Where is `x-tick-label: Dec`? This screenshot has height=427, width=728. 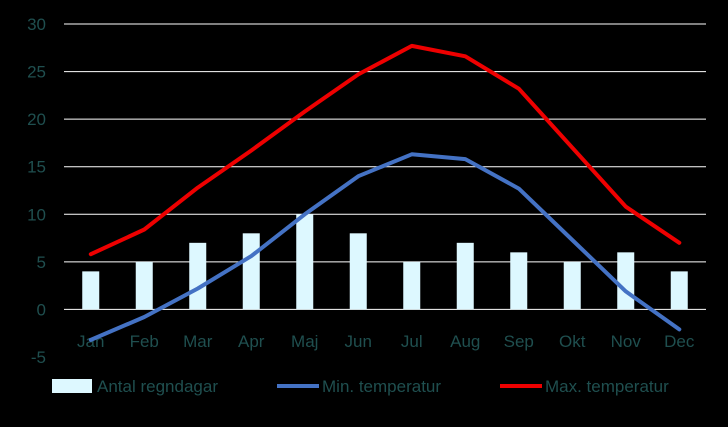 x-tick-label: Dec is located at coordinates (679, 341).